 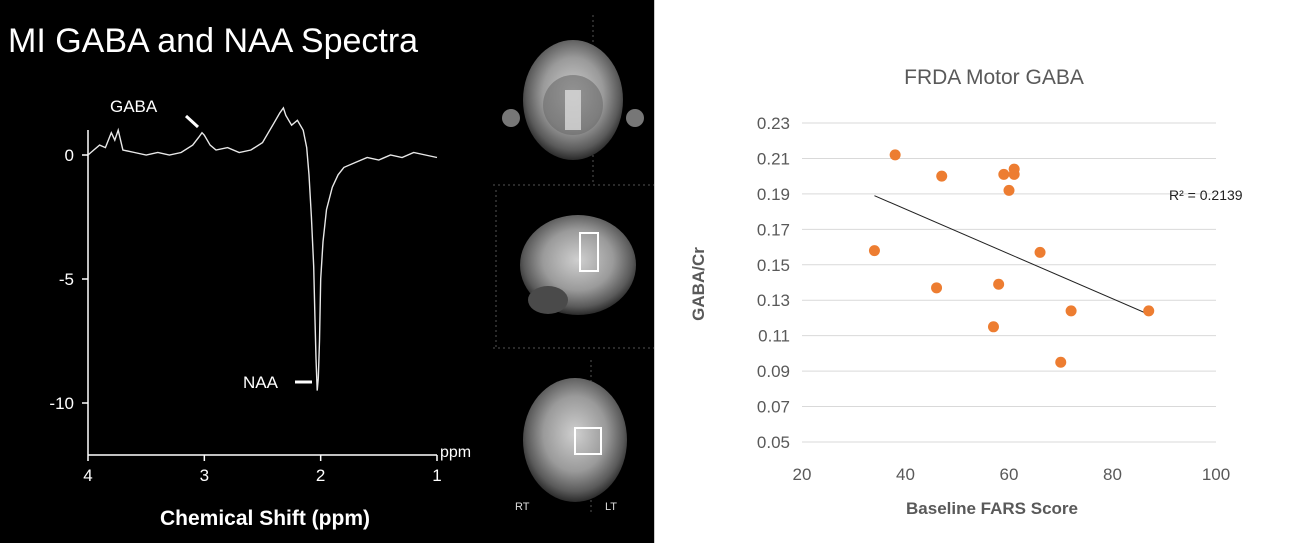 What do you see at coordinates (87, 475) in the screenshot?
I see `spectrum-x-tick-label: 4` at bounding box center [87, 475].